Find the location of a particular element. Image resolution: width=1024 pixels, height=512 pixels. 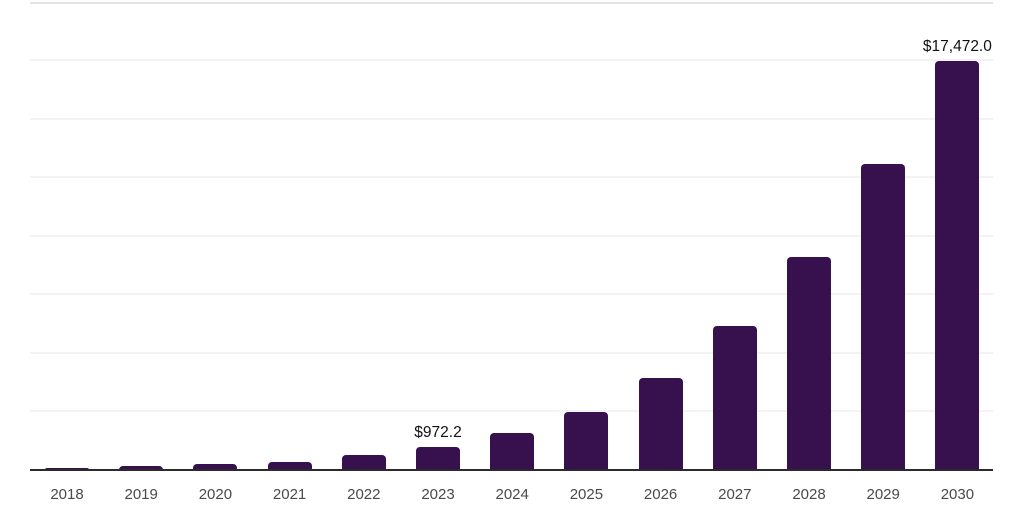

x-tick-label-2019: 2019 is located at coordinates (141, 494).